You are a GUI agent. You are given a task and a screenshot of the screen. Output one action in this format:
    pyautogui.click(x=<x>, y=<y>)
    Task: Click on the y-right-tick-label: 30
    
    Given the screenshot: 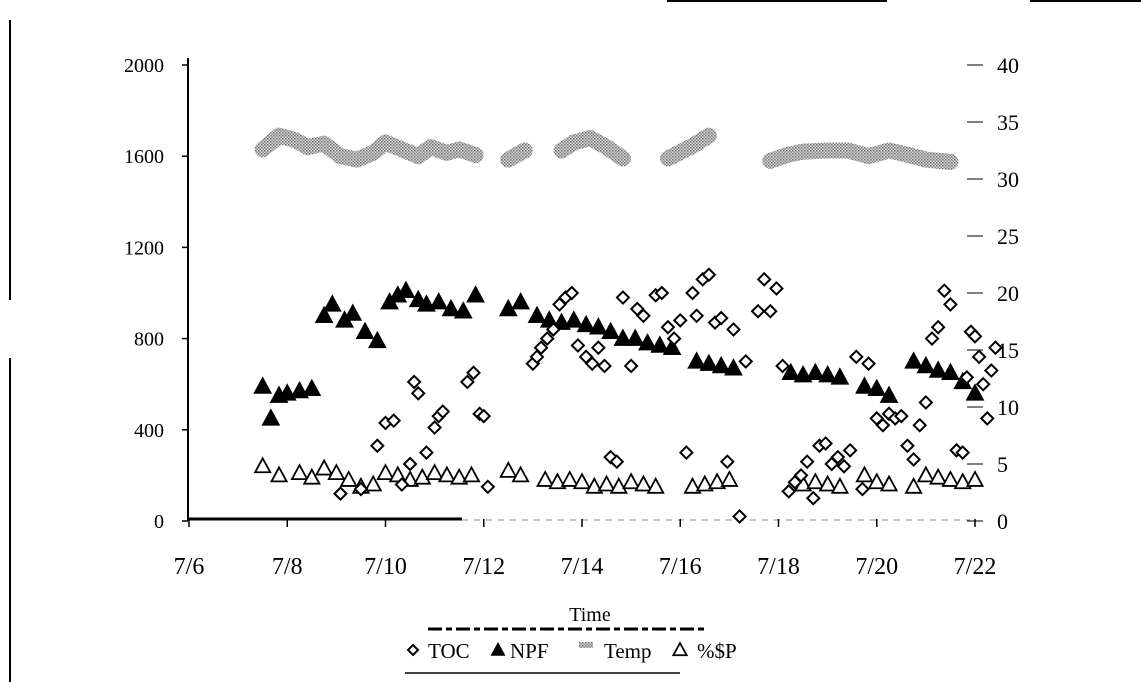 What is the action you would take?
    pyautogui.click(x=1008, y=179)
    